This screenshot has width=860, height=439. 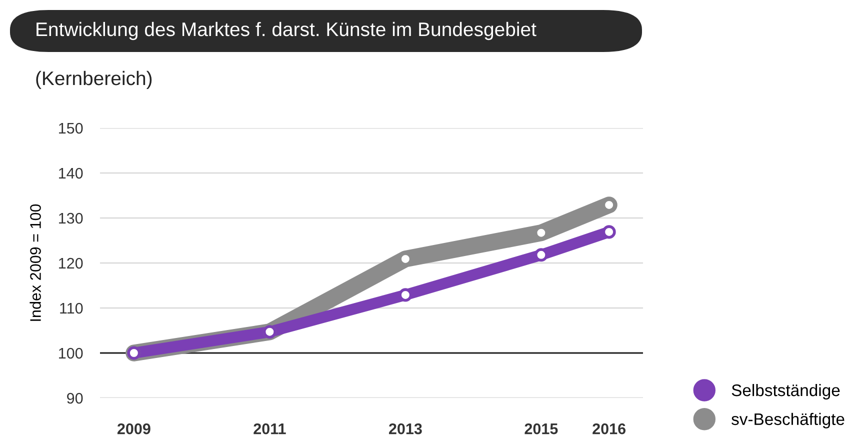 What do you see at coordinates (270, 428) in the screenshot?
I see `x-tick-label: 2011` at bounding box center [270, 428].